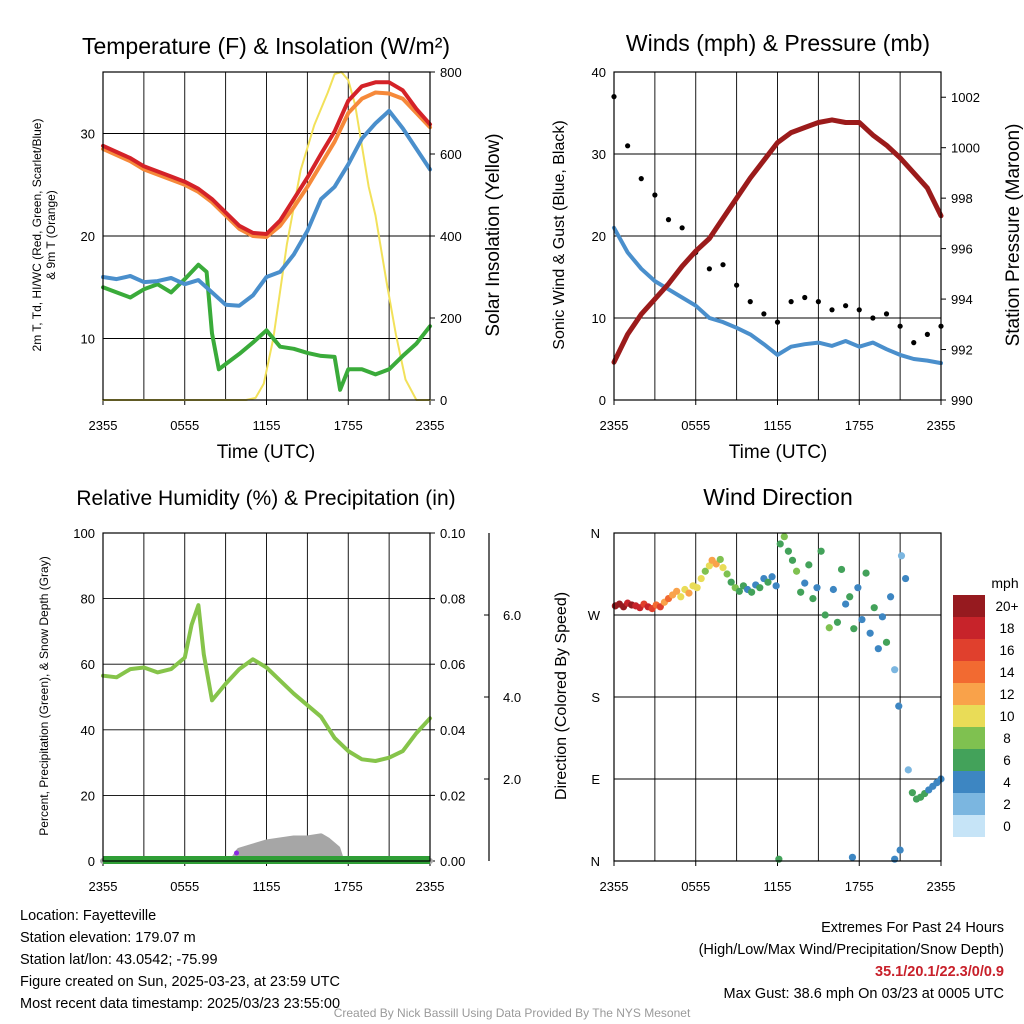 This screenshot has width=1024, height=1024. Describe the element at coordinates (266, 848) in the screenshot. I see `snow-depth-line` at that location.